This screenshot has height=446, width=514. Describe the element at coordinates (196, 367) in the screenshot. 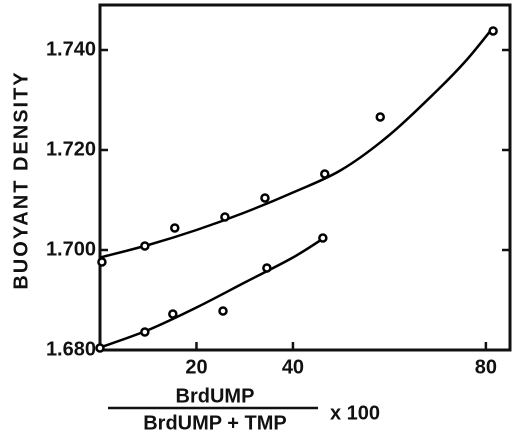

I see `x-tick-label: 20` at that location.